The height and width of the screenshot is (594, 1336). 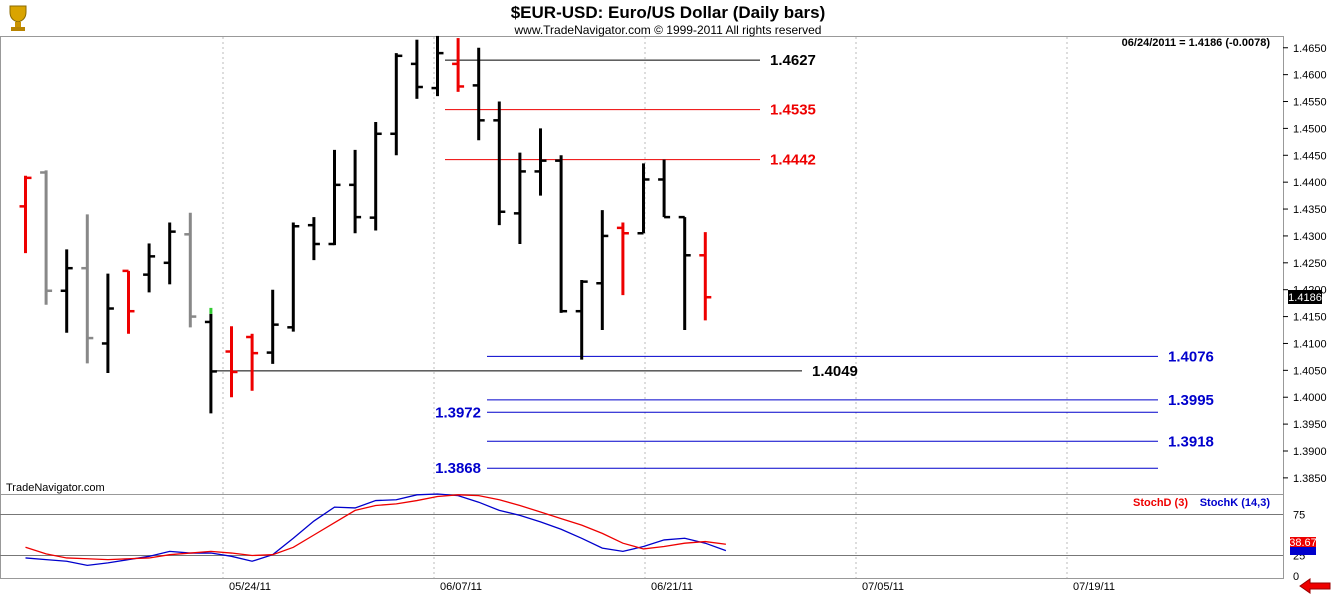 I want to click on y-tick-label: 1.4150, so click(x=1310, y=318).